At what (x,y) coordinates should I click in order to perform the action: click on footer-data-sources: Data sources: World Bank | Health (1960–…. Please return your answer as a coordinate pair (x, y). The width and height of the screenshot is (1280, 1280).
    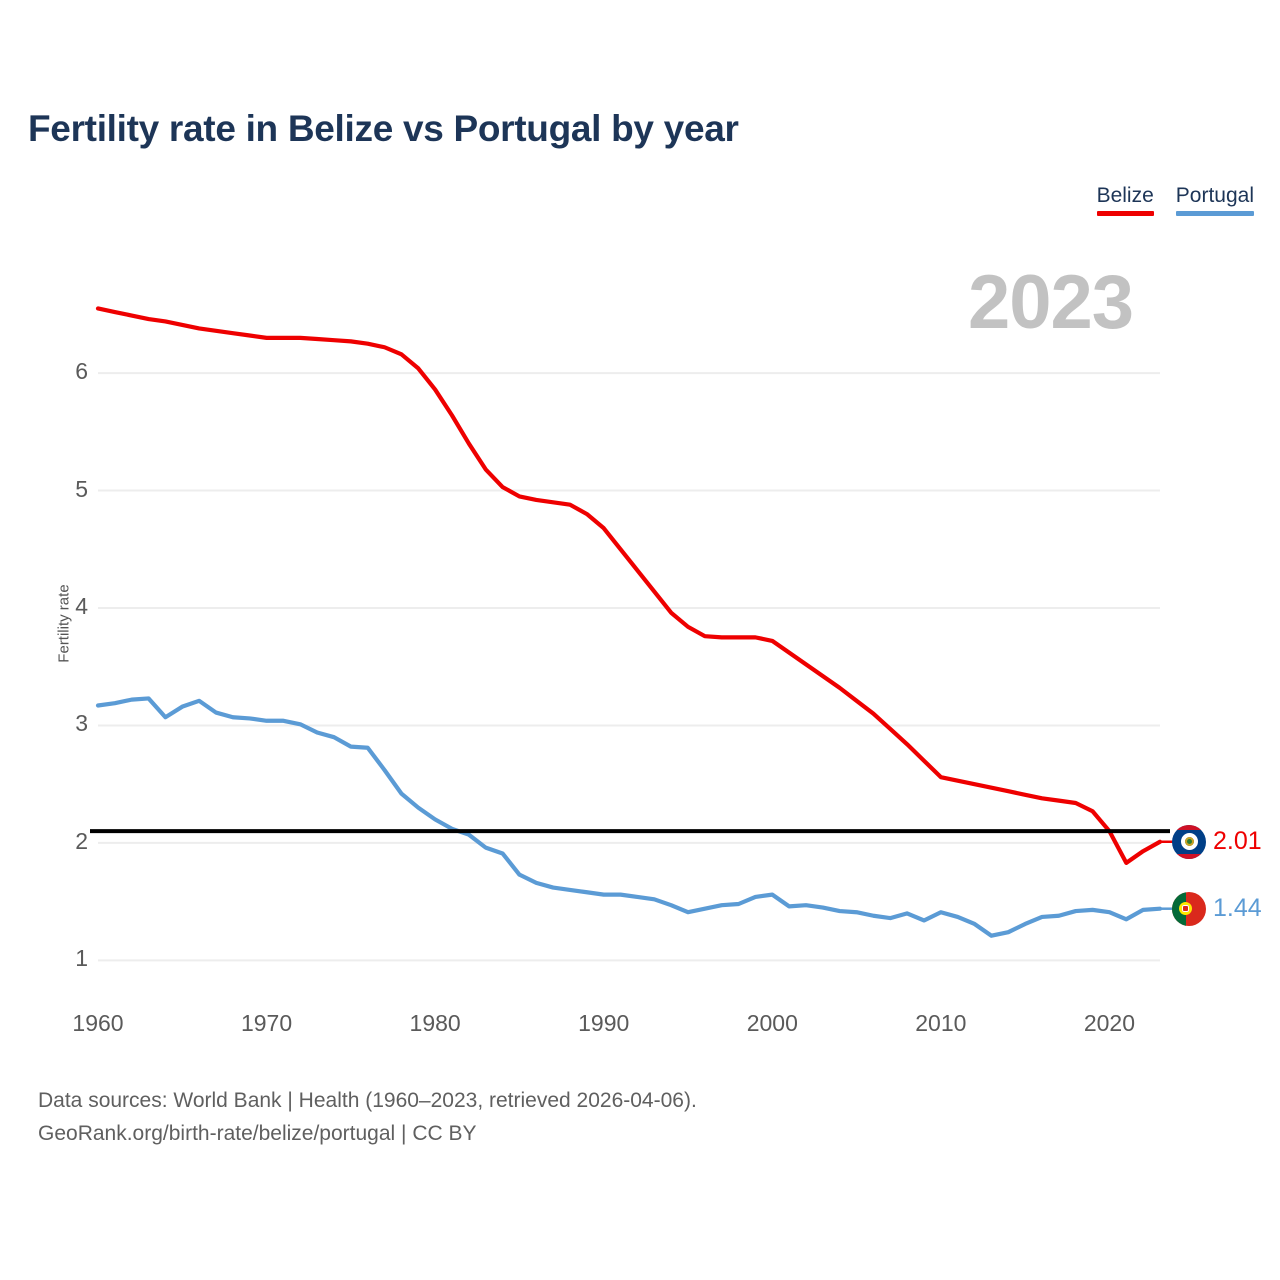
    Looking at the image, I should click on (367, 1100).